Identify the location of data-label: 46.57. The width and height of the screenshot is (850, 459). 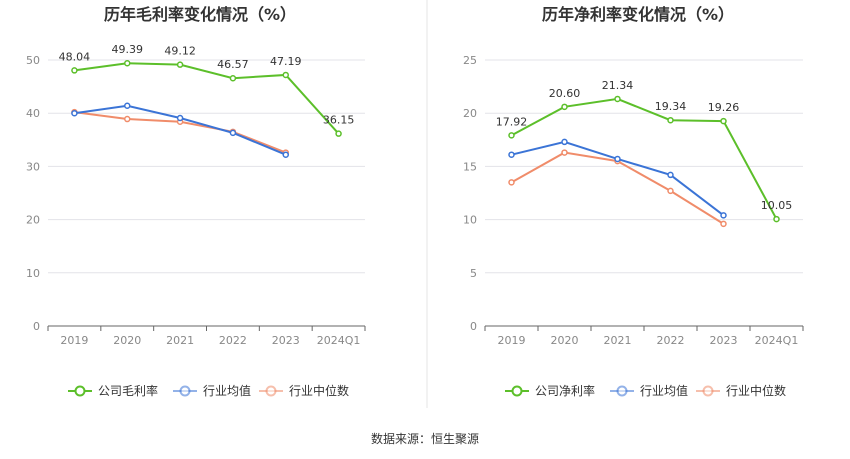
(233, 64).